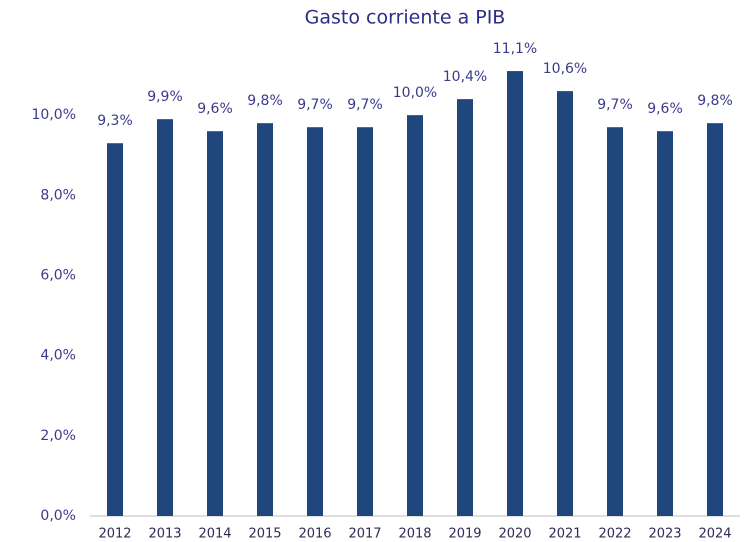  I want to click on chart-title: Gasto corriente a PIB, so click(405, 18).